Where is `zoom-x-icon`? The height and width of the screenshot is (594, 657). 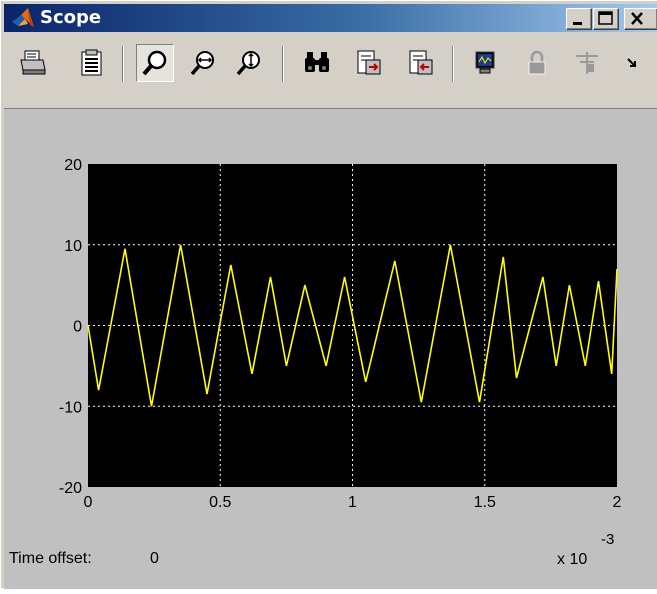 zoom-x-icon is located at coordinates (202, 63).